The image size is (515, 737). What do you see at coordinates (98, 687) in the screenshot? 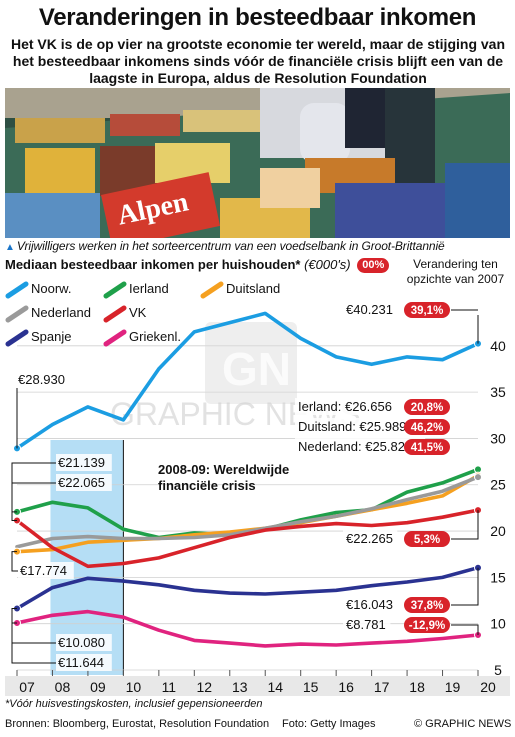
I see `x-tick-label: 09` at bounding box center [98, 687].